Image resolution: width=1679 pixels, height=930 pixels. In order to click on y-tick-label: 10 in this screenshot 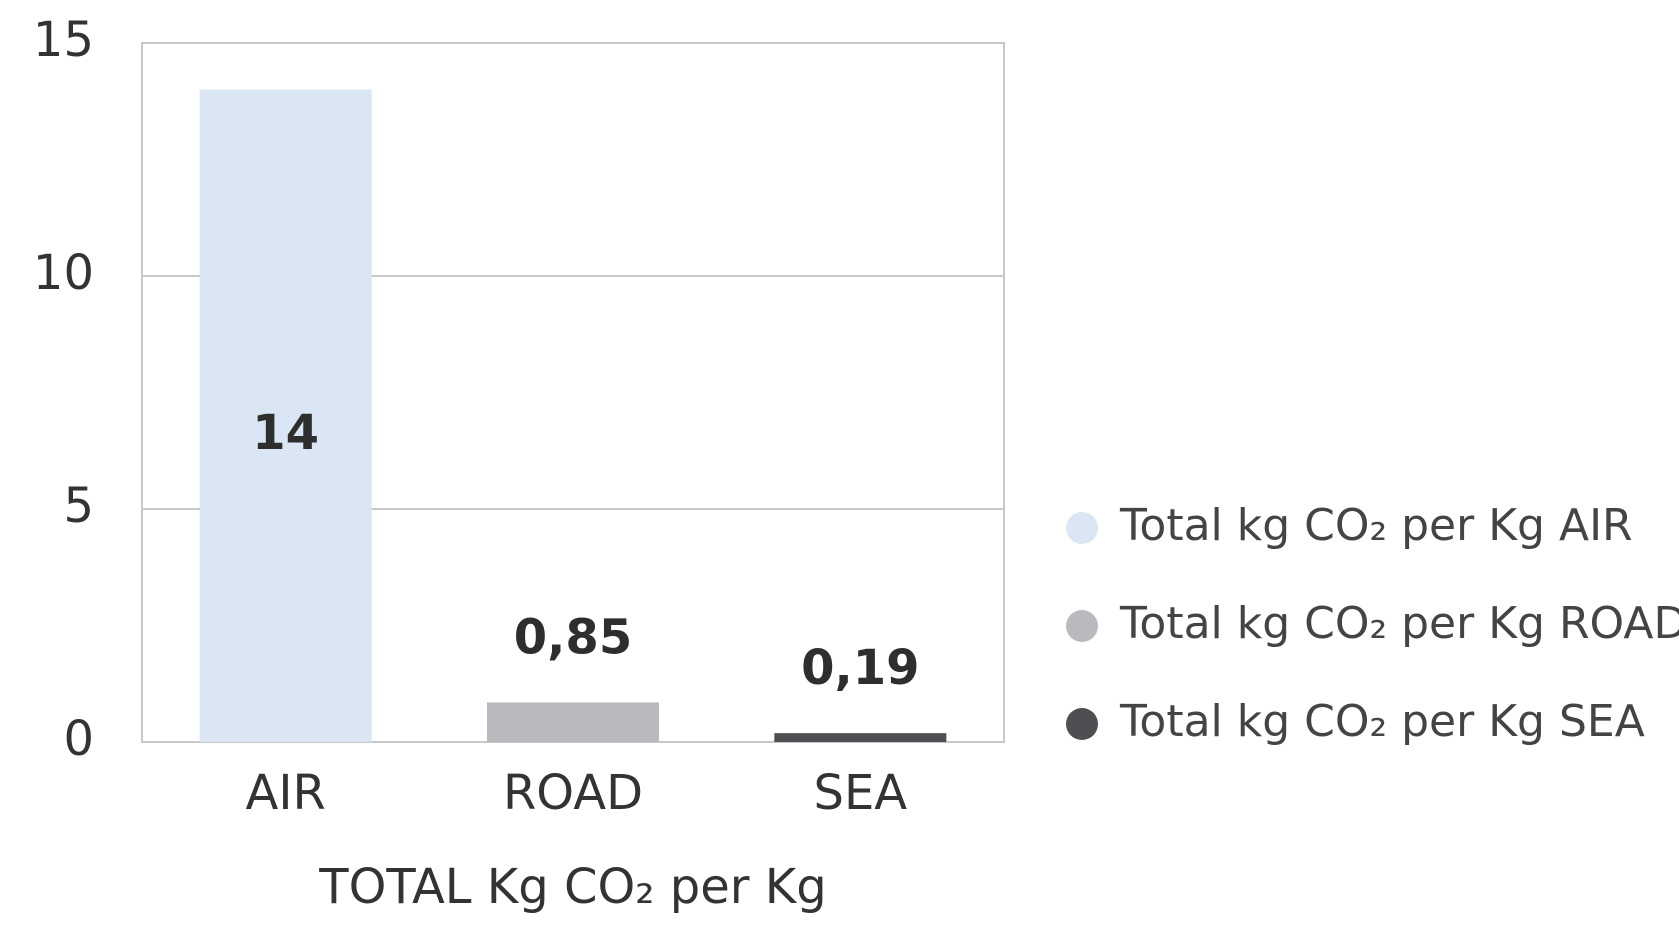, I will do `click(63, 273)`.